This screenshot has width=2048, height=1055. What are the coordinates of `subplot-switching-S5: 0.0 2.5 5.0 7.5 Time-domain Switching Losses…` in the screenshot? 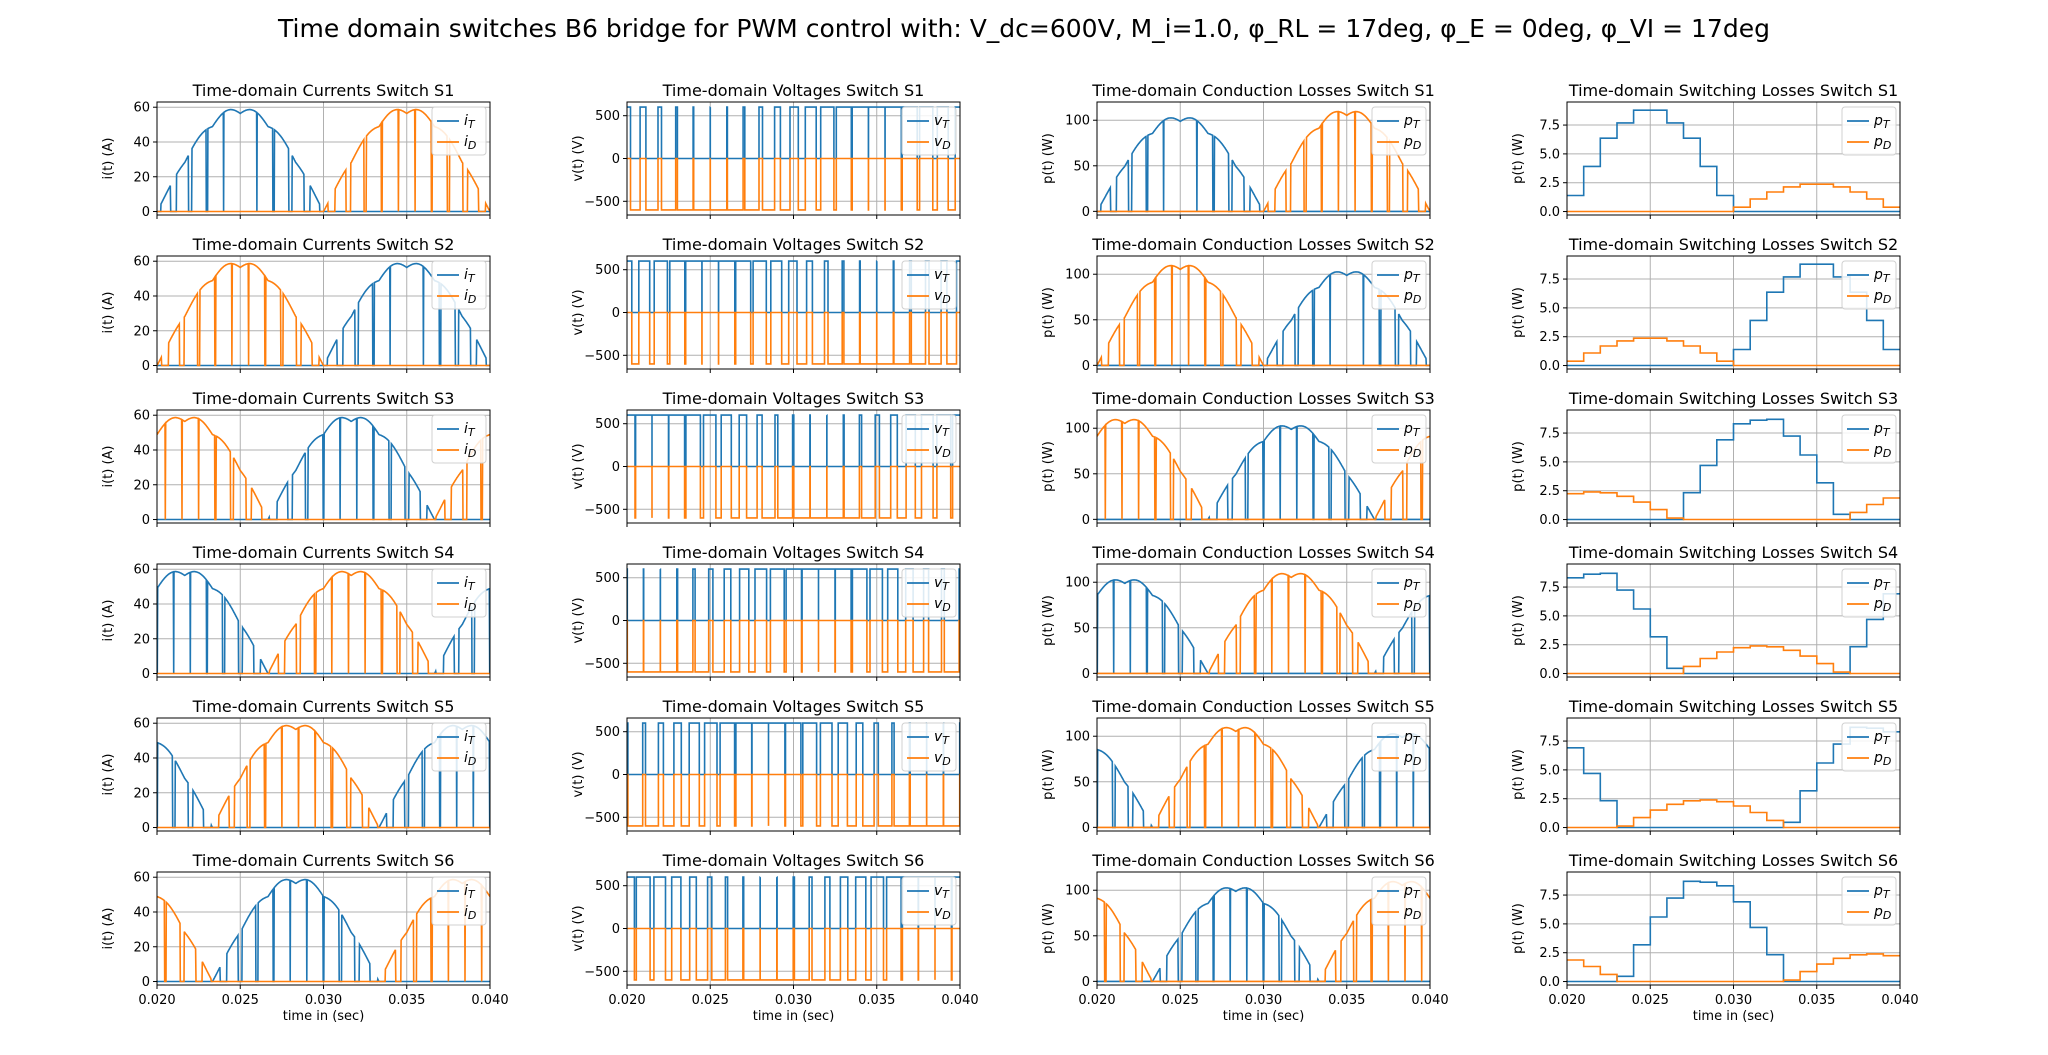 It's located at (1706, 766).